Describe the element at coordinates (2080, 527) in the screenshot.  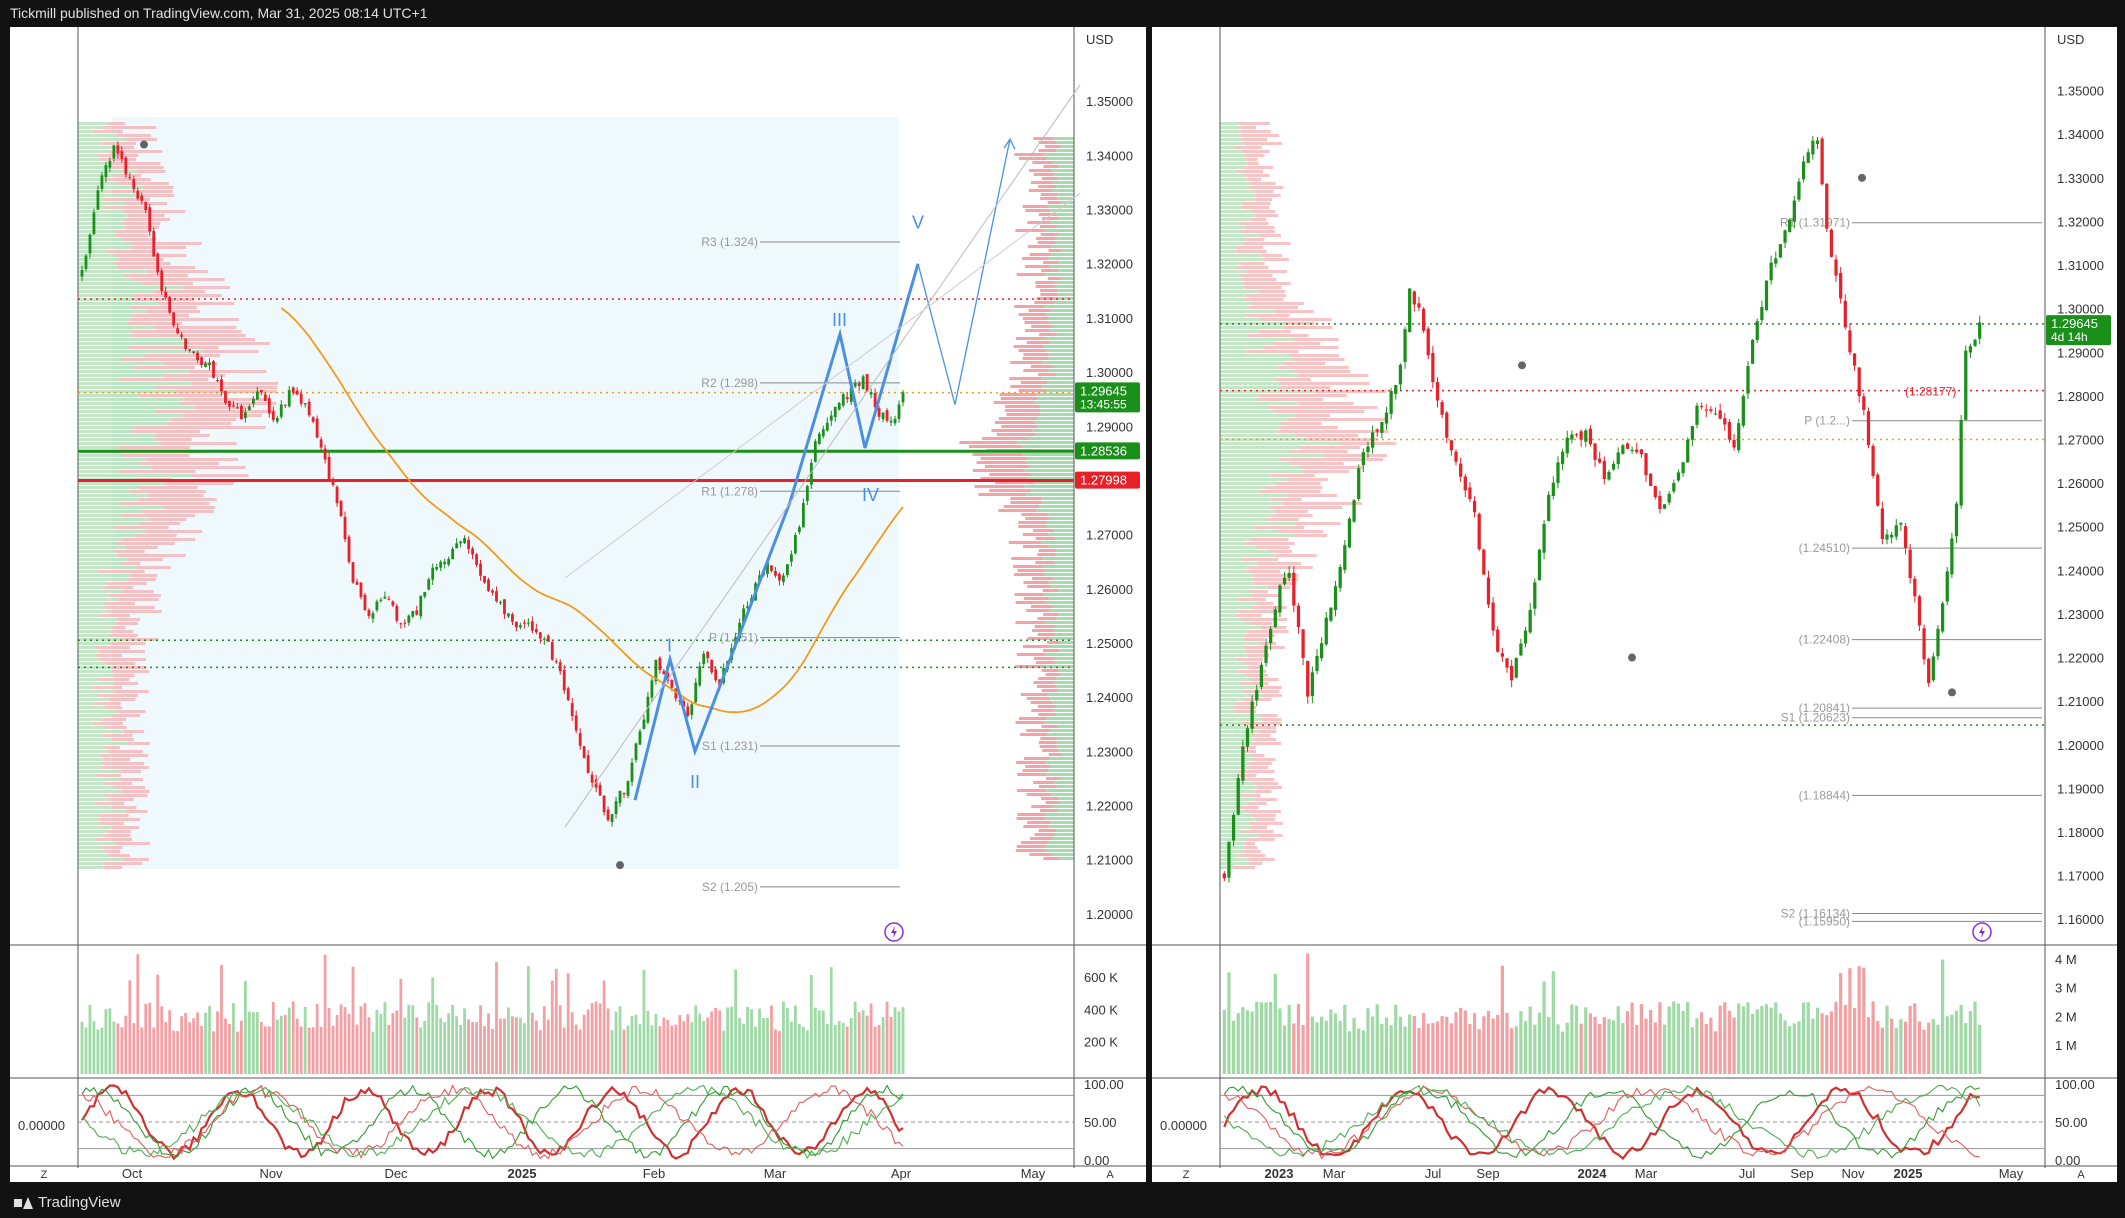
I see `y-tick-label: 1.25000` at that location.